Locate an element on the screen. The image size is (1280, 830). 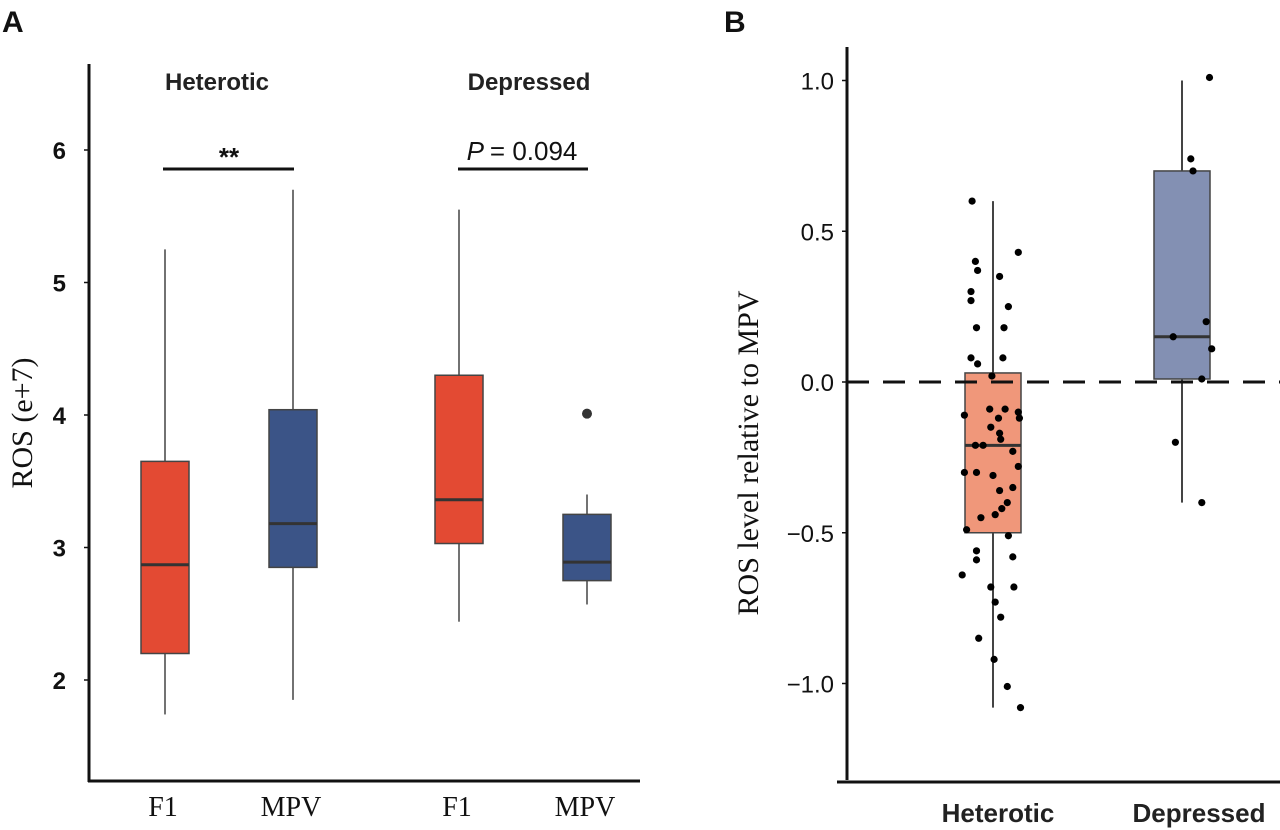
p-value: = 0.094 is located at coordinates (533, 151).